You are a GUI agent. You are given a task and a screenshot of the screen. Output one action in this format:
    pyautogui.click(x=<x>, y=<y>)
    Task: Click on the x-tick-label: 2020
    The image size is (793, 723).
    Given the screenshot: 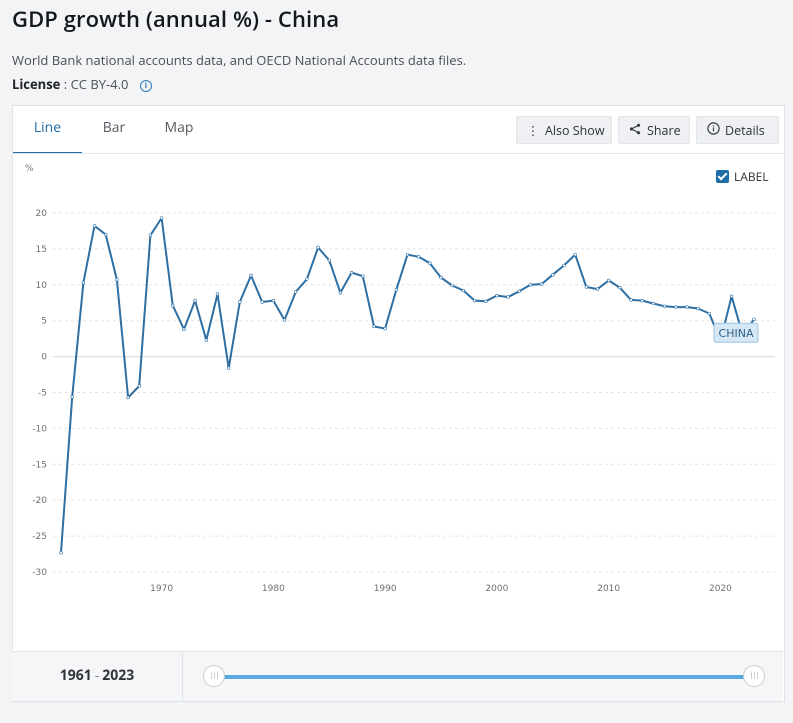 What is the action you would take?
    pyautogui.click(x=720, y=589)
    